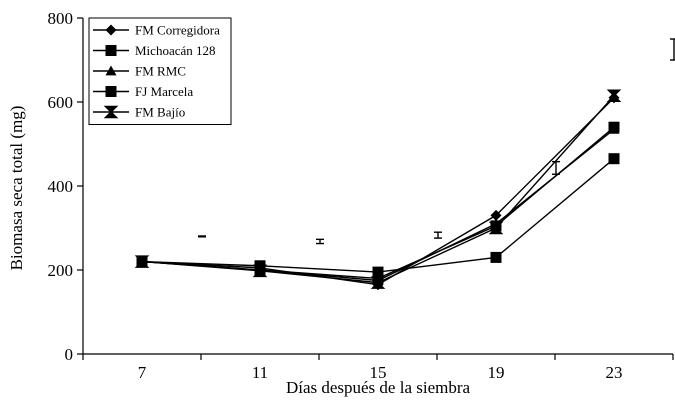 This screenshot has height=408, width=675. I want to click on y-tick-label: 600, so click(61, 102).